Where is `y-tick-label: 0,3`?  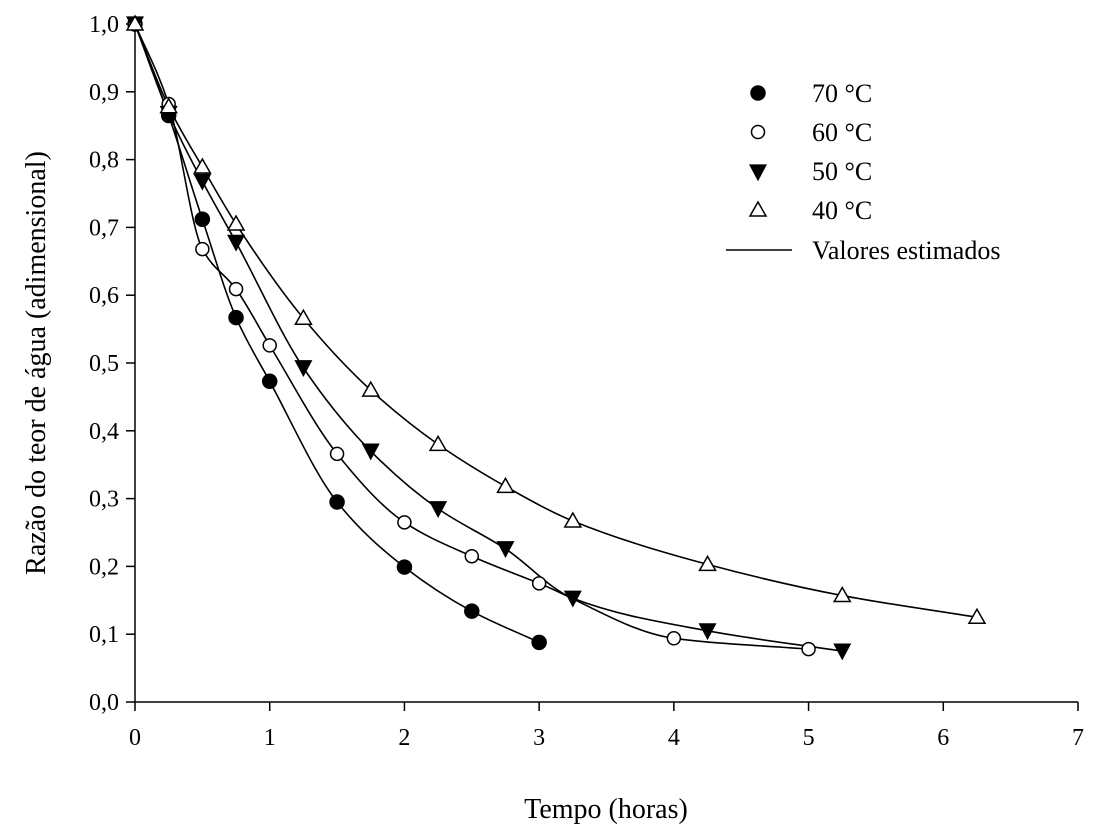
y-tick-label: 0,3 is located at coordinates (104, 500).